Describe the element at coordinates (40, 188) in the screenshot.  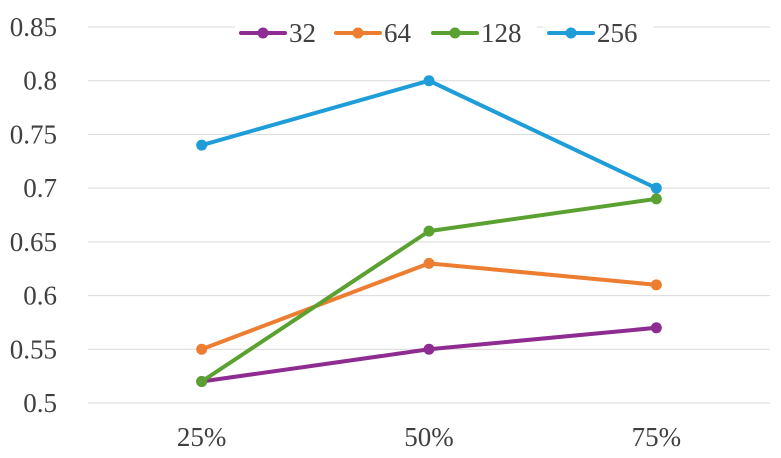
I see `y-tick-label: 0.7` at that location.